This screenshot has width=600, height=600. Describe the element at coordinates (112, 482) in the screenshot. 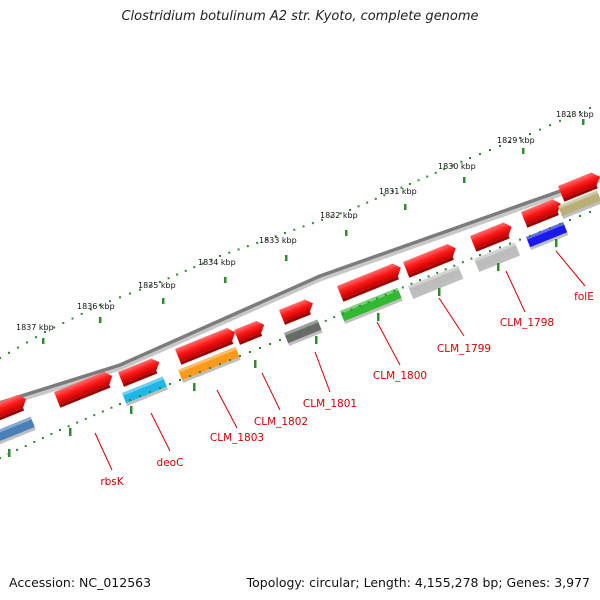

I see `gene-label: rbsK` at that location.